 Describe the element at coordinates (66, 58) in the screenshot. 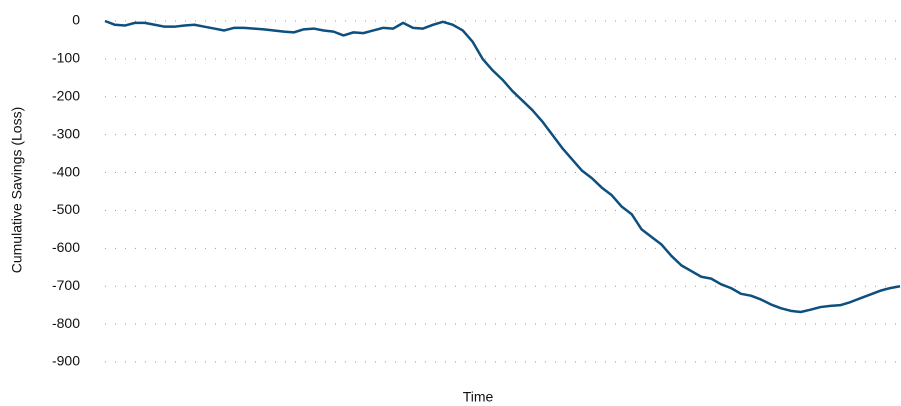

I see `y-tick-label: -100` at that location.